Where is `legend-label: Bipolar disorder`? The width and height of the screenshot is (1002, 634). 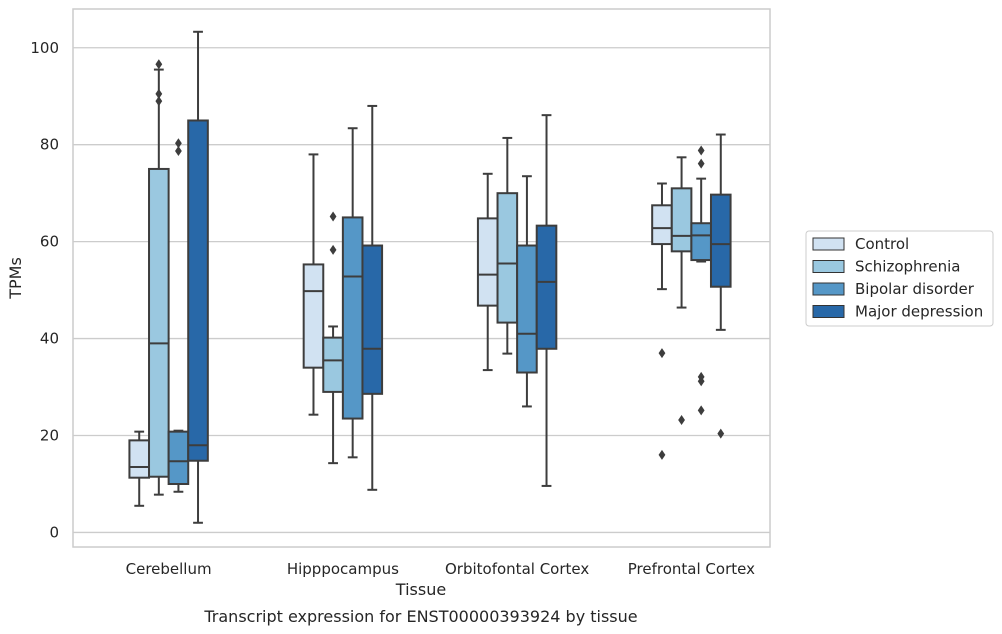
legend-label: Bipolar disorder is located at coordinates (915, 289).